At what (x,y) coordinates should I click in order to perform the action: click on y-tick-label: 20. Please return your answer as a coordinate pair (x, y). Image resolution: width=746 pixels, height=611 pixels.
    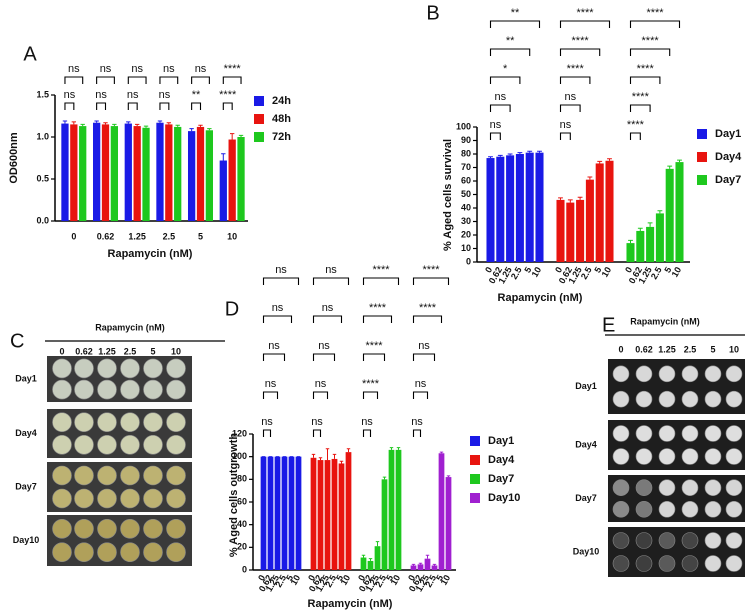
    Looking at the image, I should click on (466, 234).